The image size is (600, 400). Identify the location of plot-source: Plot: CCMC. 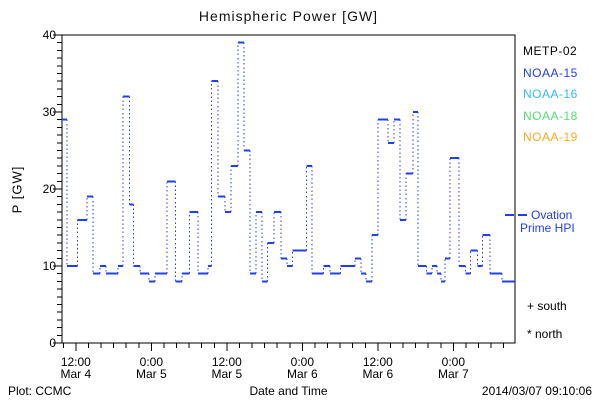
(40, 391).